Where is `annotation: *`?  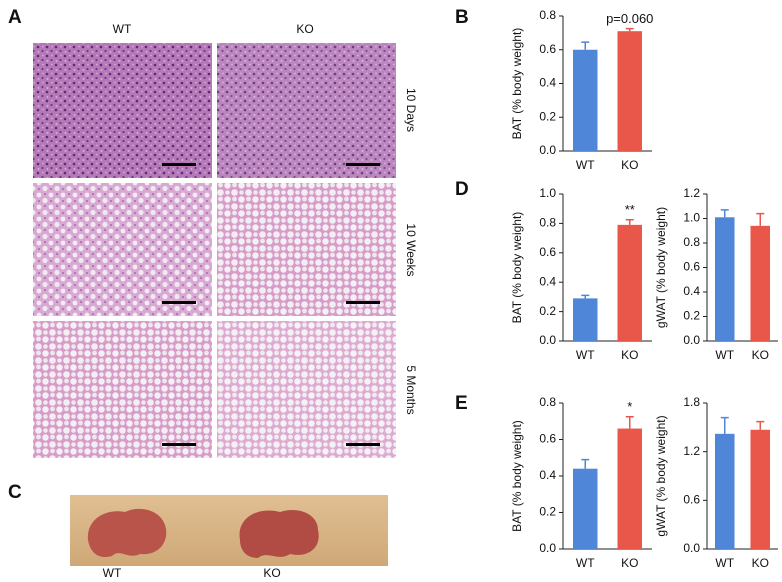 annotation: * is located at coordinates (629, 406).